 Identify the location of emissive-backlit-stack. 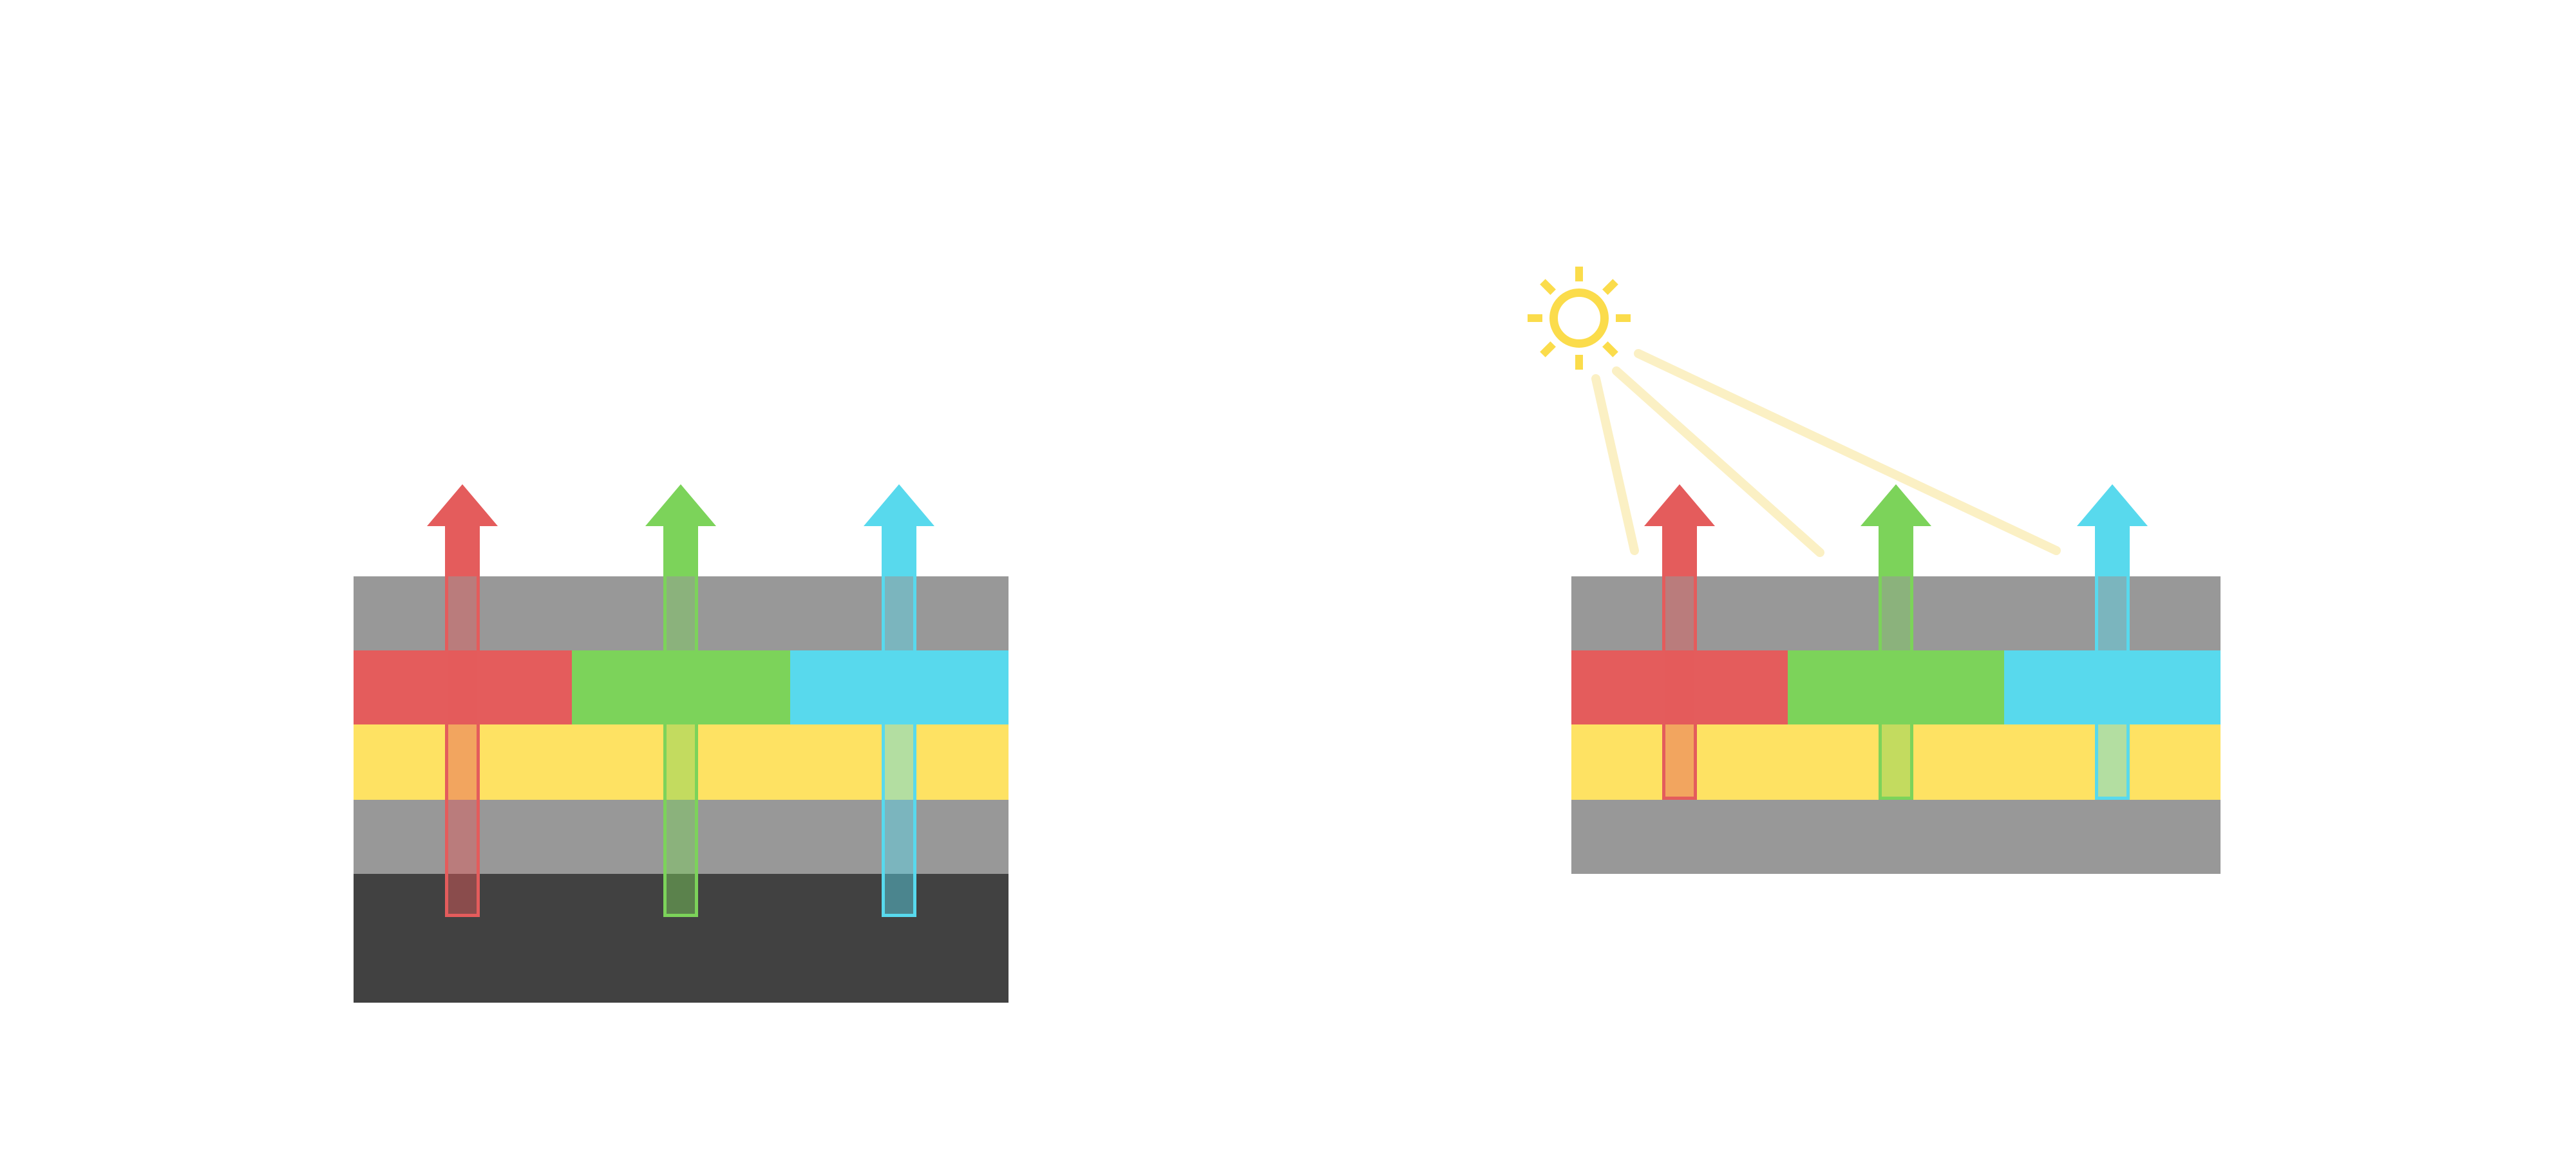
(682, 743).